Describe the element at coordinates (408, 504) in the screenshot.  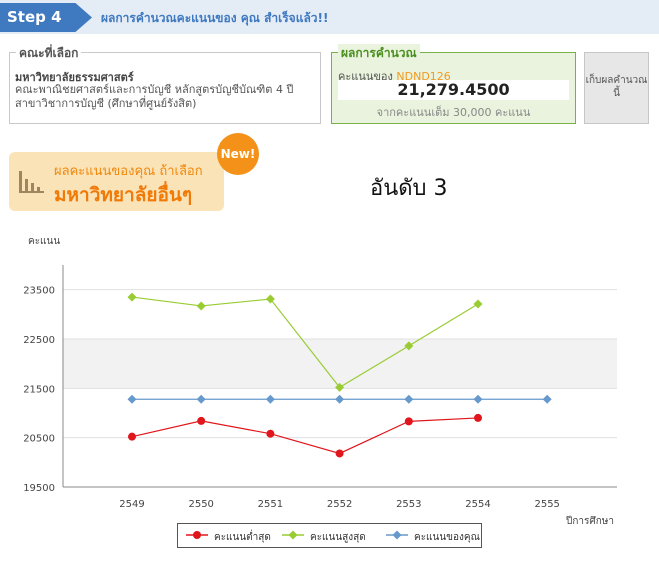
I see `x-tick-label: 2553` at that location.